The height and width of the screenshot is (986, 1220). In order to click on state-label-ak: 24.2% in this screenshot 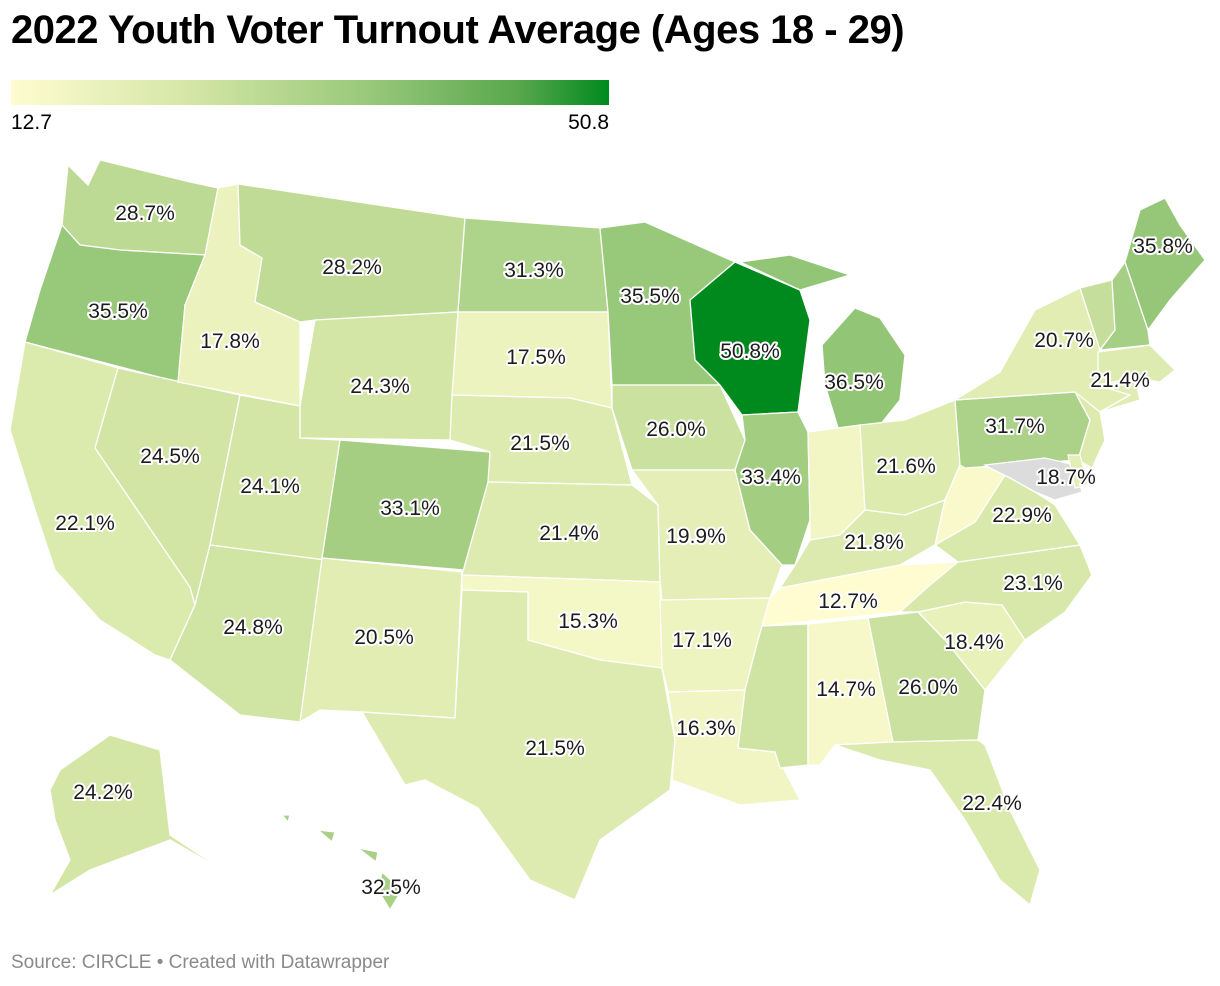, I will do `click(103, 792)`.